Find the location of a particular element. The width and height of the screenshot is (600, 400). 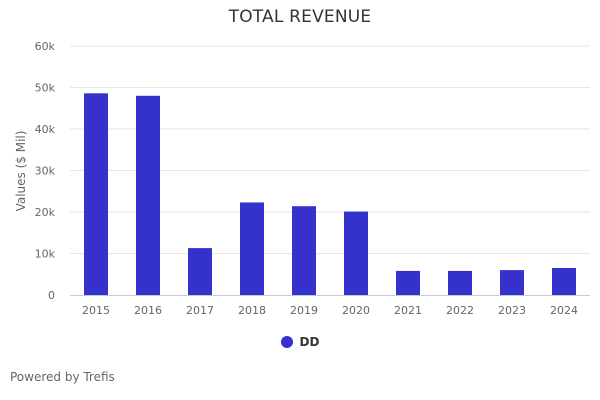

legend-label: DD is located at coordinates (309, 342).